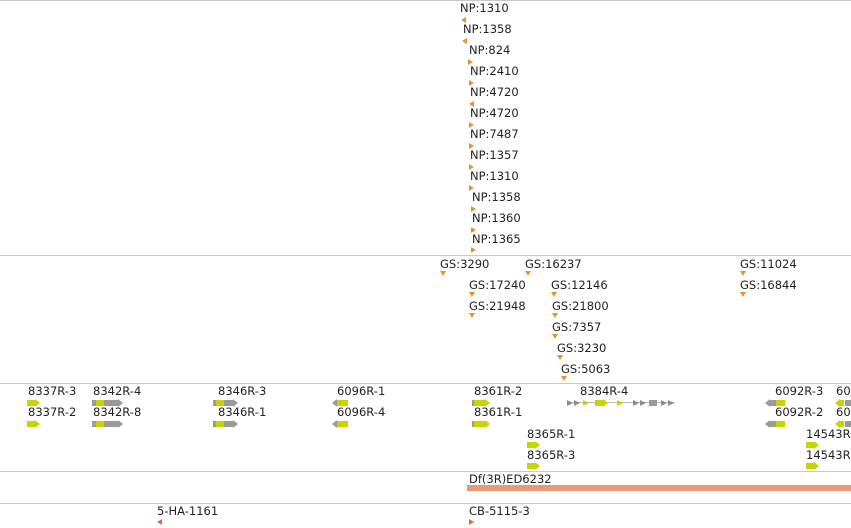 The width and height of the screenshot is (851, 528). Describe the element at coordinates (799, 412) in the screenshot. I see `transcript-label: 6092R-2` at that location.